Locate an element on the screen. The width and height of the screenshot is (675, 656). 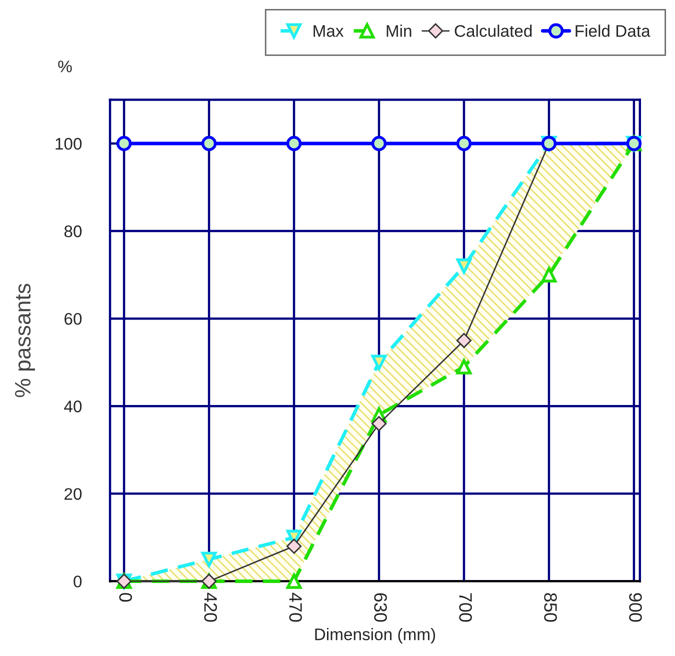
x-tick-label: 900 is located at coordinates (635, 607).